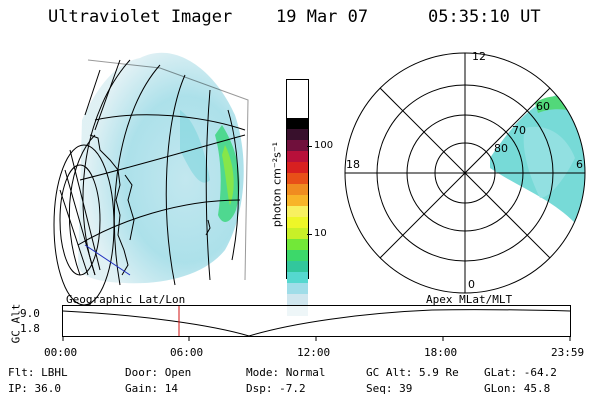  I want to click on status-ip: IP: 36.0, so click(34, 388).